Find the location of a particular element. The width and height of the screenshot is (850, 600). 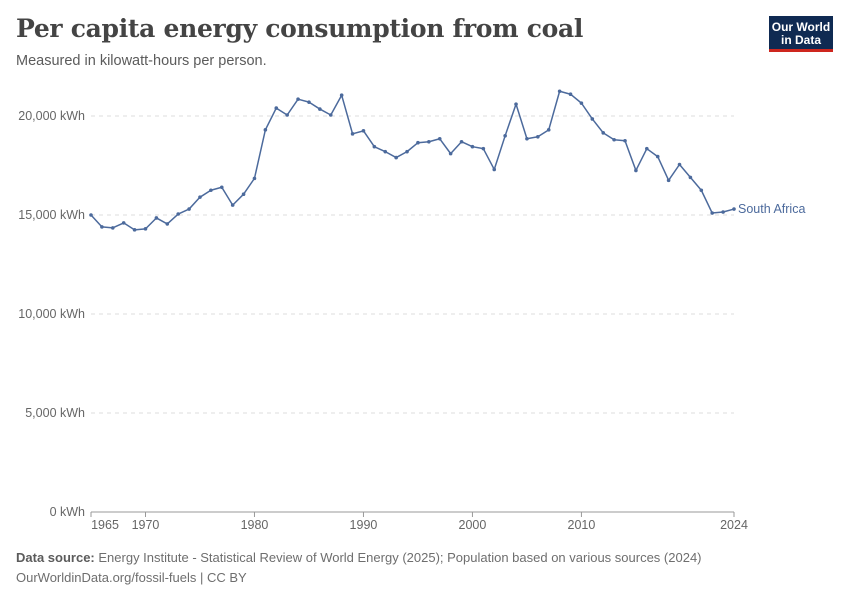

source-link: OurWorldinData.org/fossil-fuels | CC BY is located at coordinates (131, 577).